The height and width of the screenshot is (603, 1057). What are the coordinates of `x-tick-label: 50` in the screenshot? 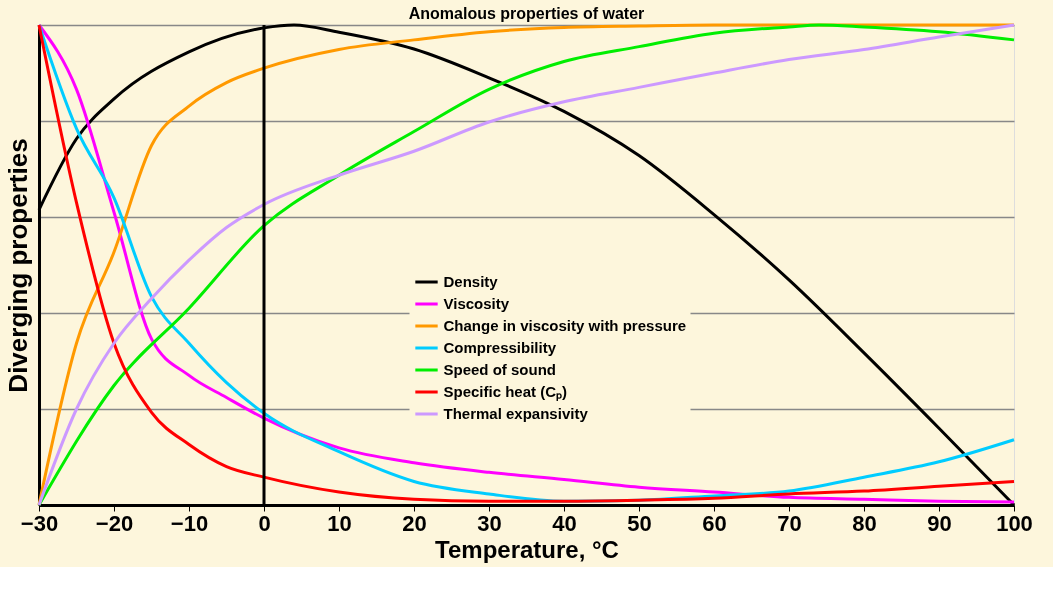 It's located at (639, 523).